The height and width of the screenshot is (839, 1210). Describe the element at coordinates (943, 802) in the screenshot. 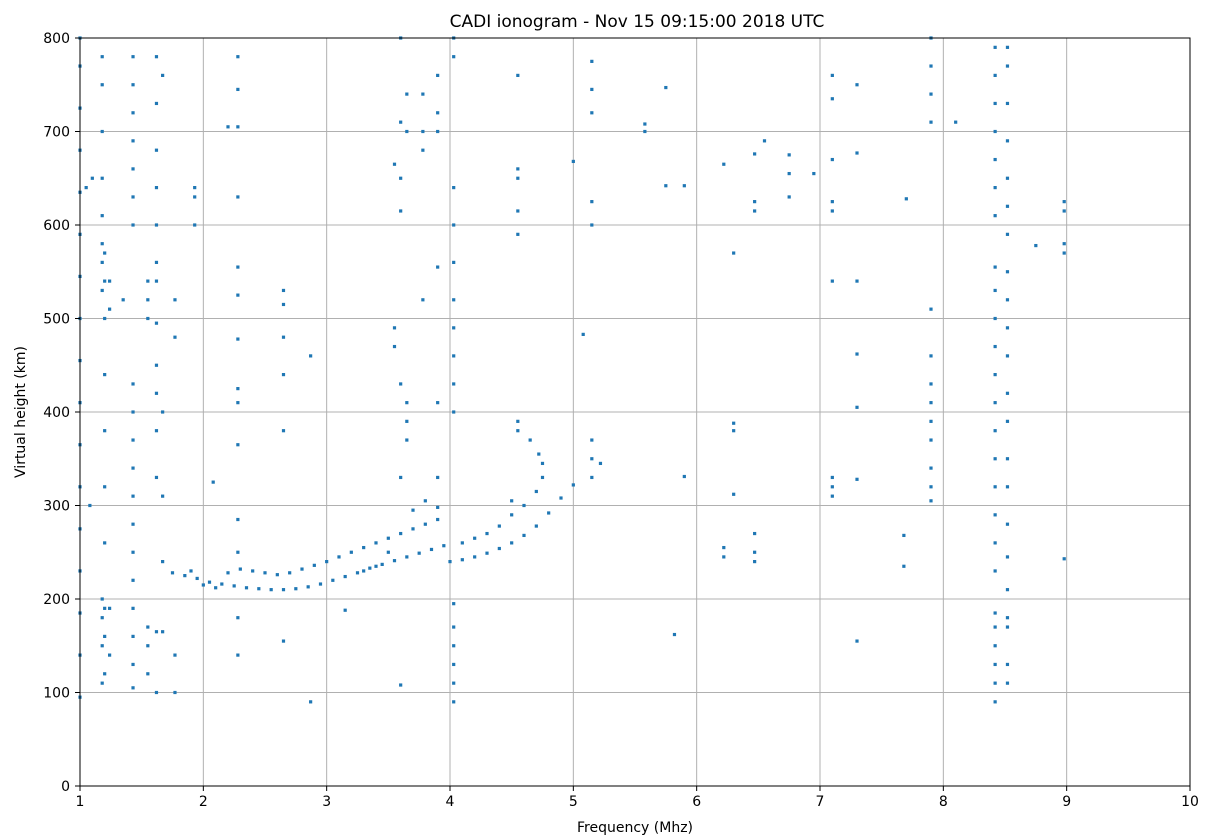

I see `x-tick-label: 8` at that location.